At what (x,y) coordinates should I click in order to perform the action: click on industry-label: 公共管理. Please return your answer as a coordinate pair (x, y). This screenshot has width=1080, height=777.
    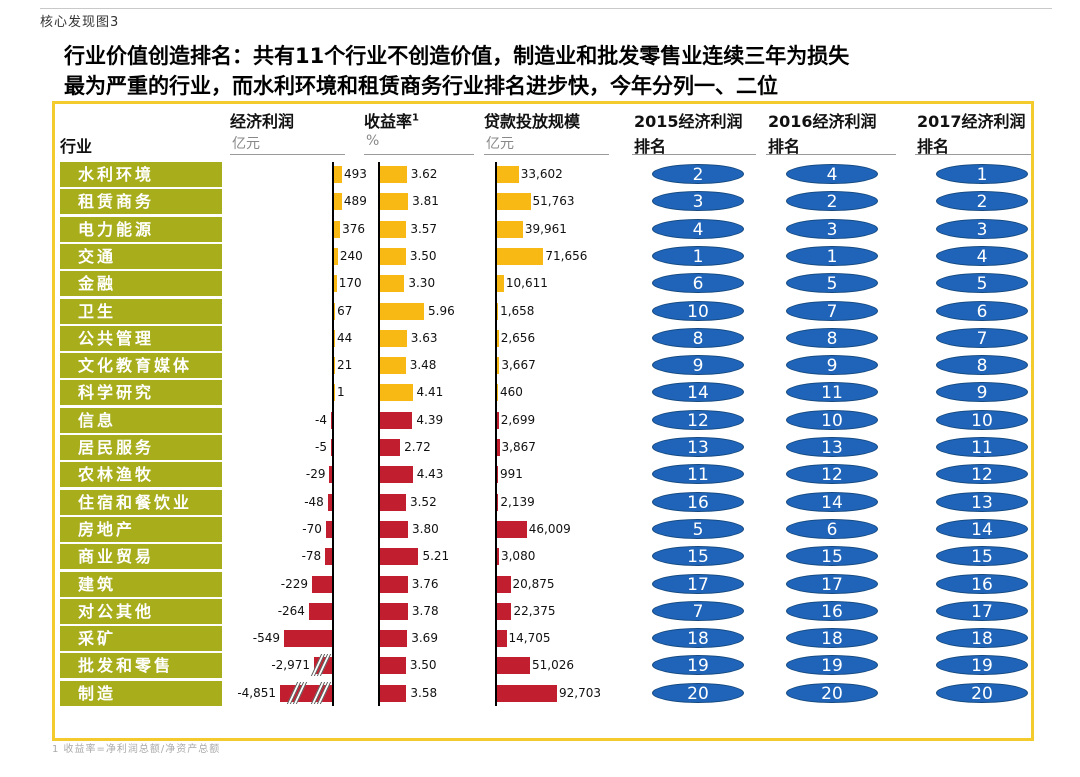
    Looking at the image, I should click on (141, 338).